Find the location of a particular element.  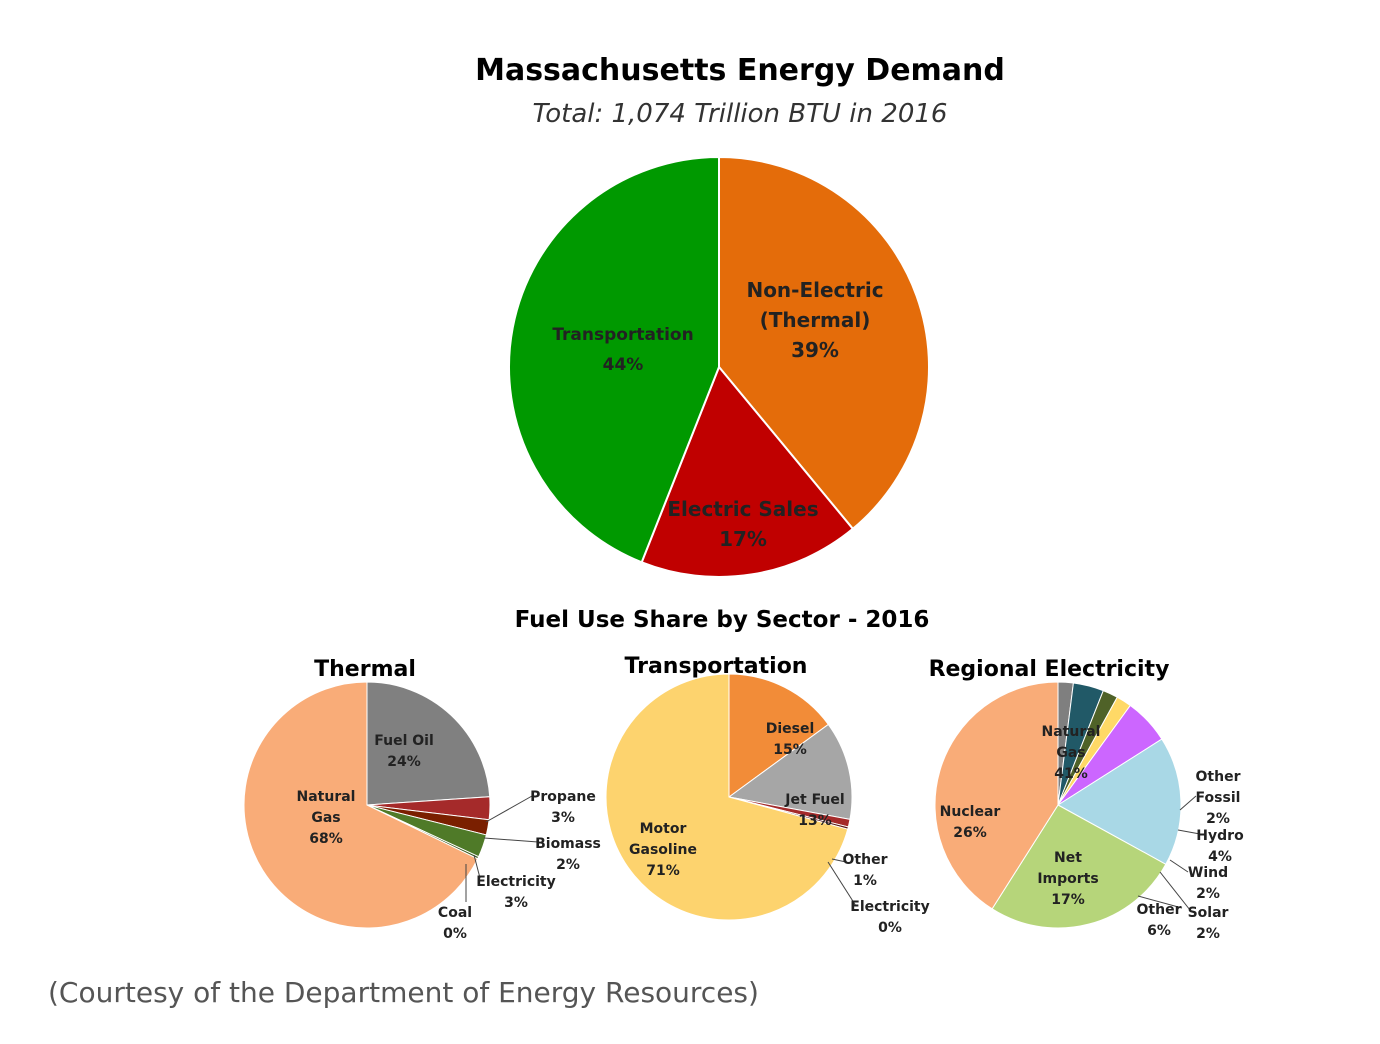

transportation-leader-other is located at coordinates (839, 860).